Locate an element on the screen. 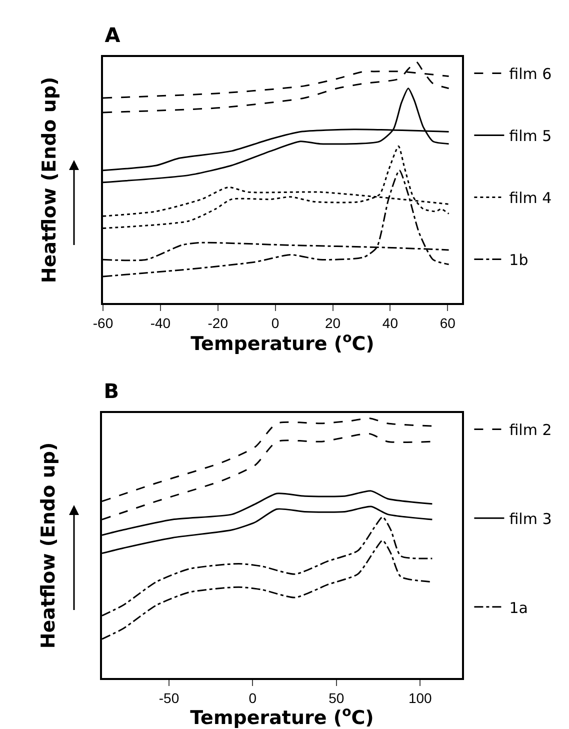  x-tick-label: -60 is located at coordinates (103, 322).